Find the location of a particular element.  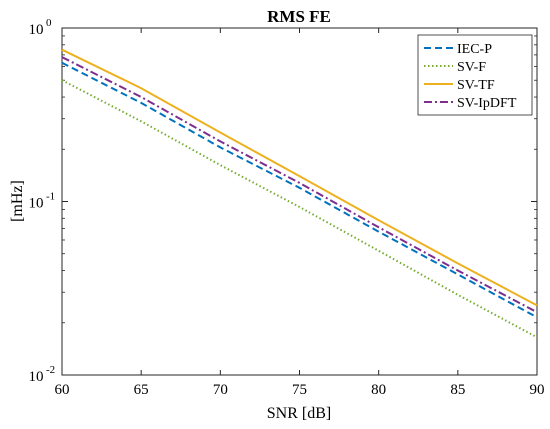

x-tick-label: 90 is located at coordinates (537, 390).